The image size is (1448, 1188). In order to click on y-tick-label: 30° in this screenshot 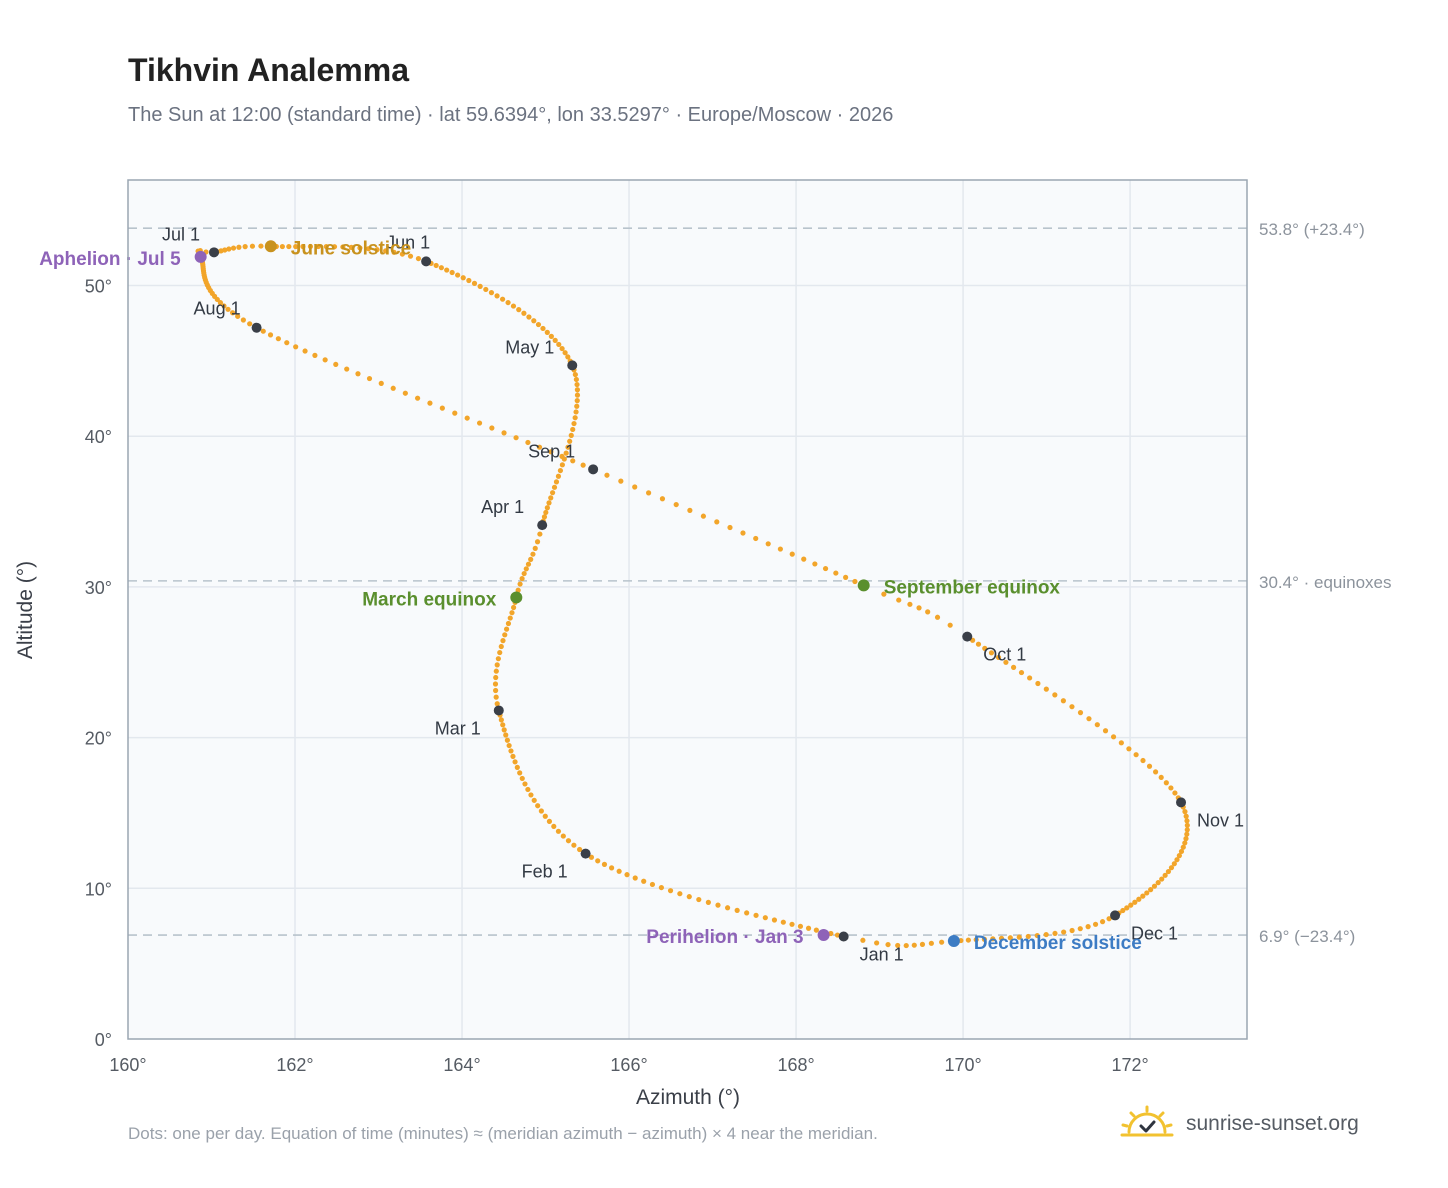, I will do `click(98, 588)`.